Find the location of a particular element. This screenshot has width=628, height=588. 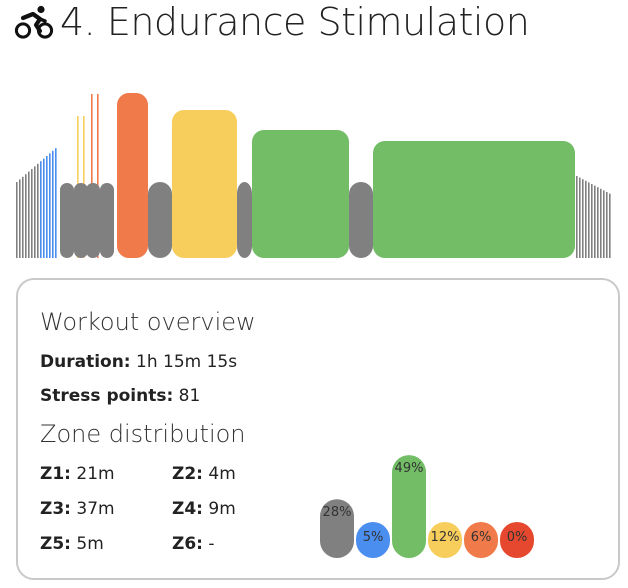

zone-distribution-svg: 28% 5% 49% 12% 6% 0% is located at coordinates (427, 506).